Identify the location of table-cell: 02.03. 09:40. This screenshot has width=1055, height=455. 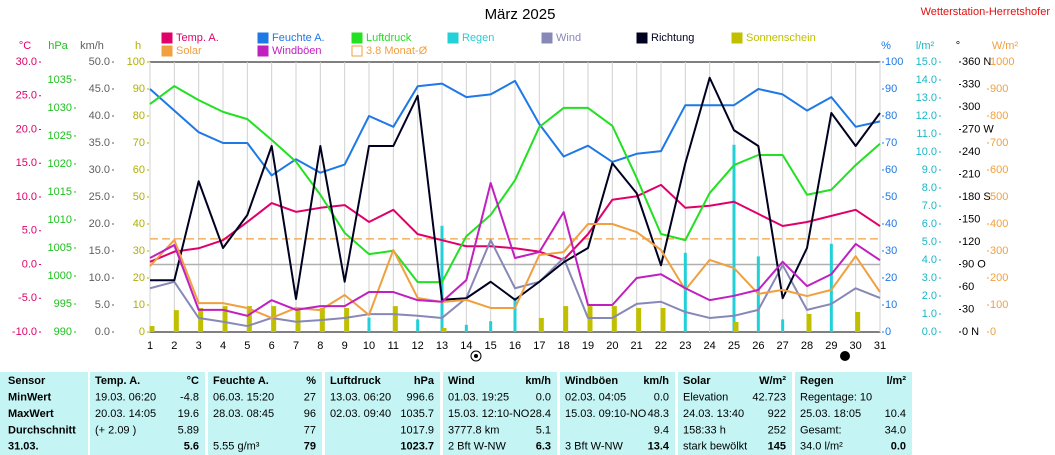
(360, 414).